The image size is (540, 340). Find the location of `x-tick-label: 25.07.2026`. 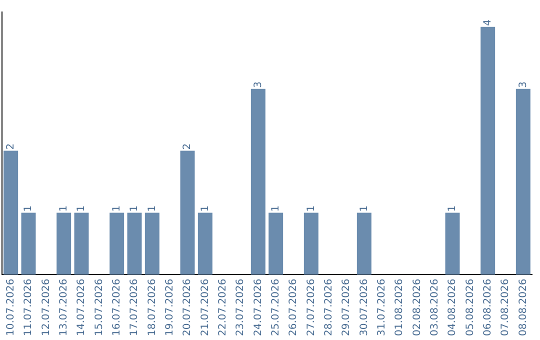

x-tick-label: 25.07.2026 is located at coordinates (276, 307).